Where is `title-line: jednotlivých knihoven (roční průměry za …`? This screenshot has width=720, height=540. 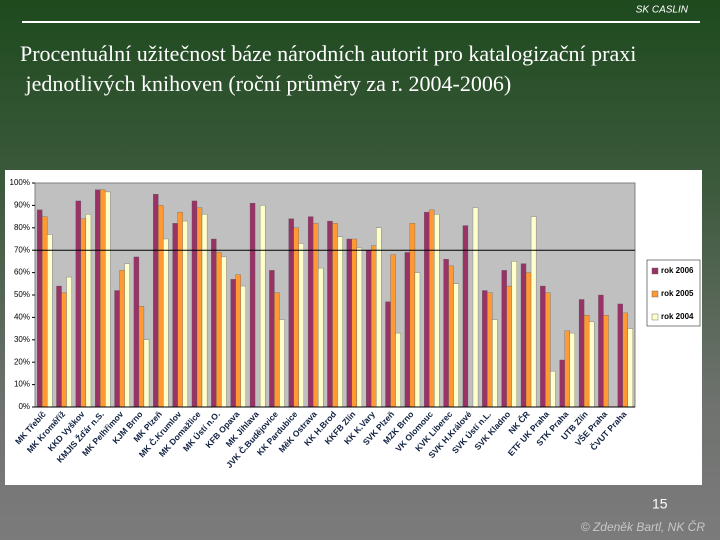
title-line: jednotlivých knihoven (roční průměry za … is located at coordinates (265, 83).